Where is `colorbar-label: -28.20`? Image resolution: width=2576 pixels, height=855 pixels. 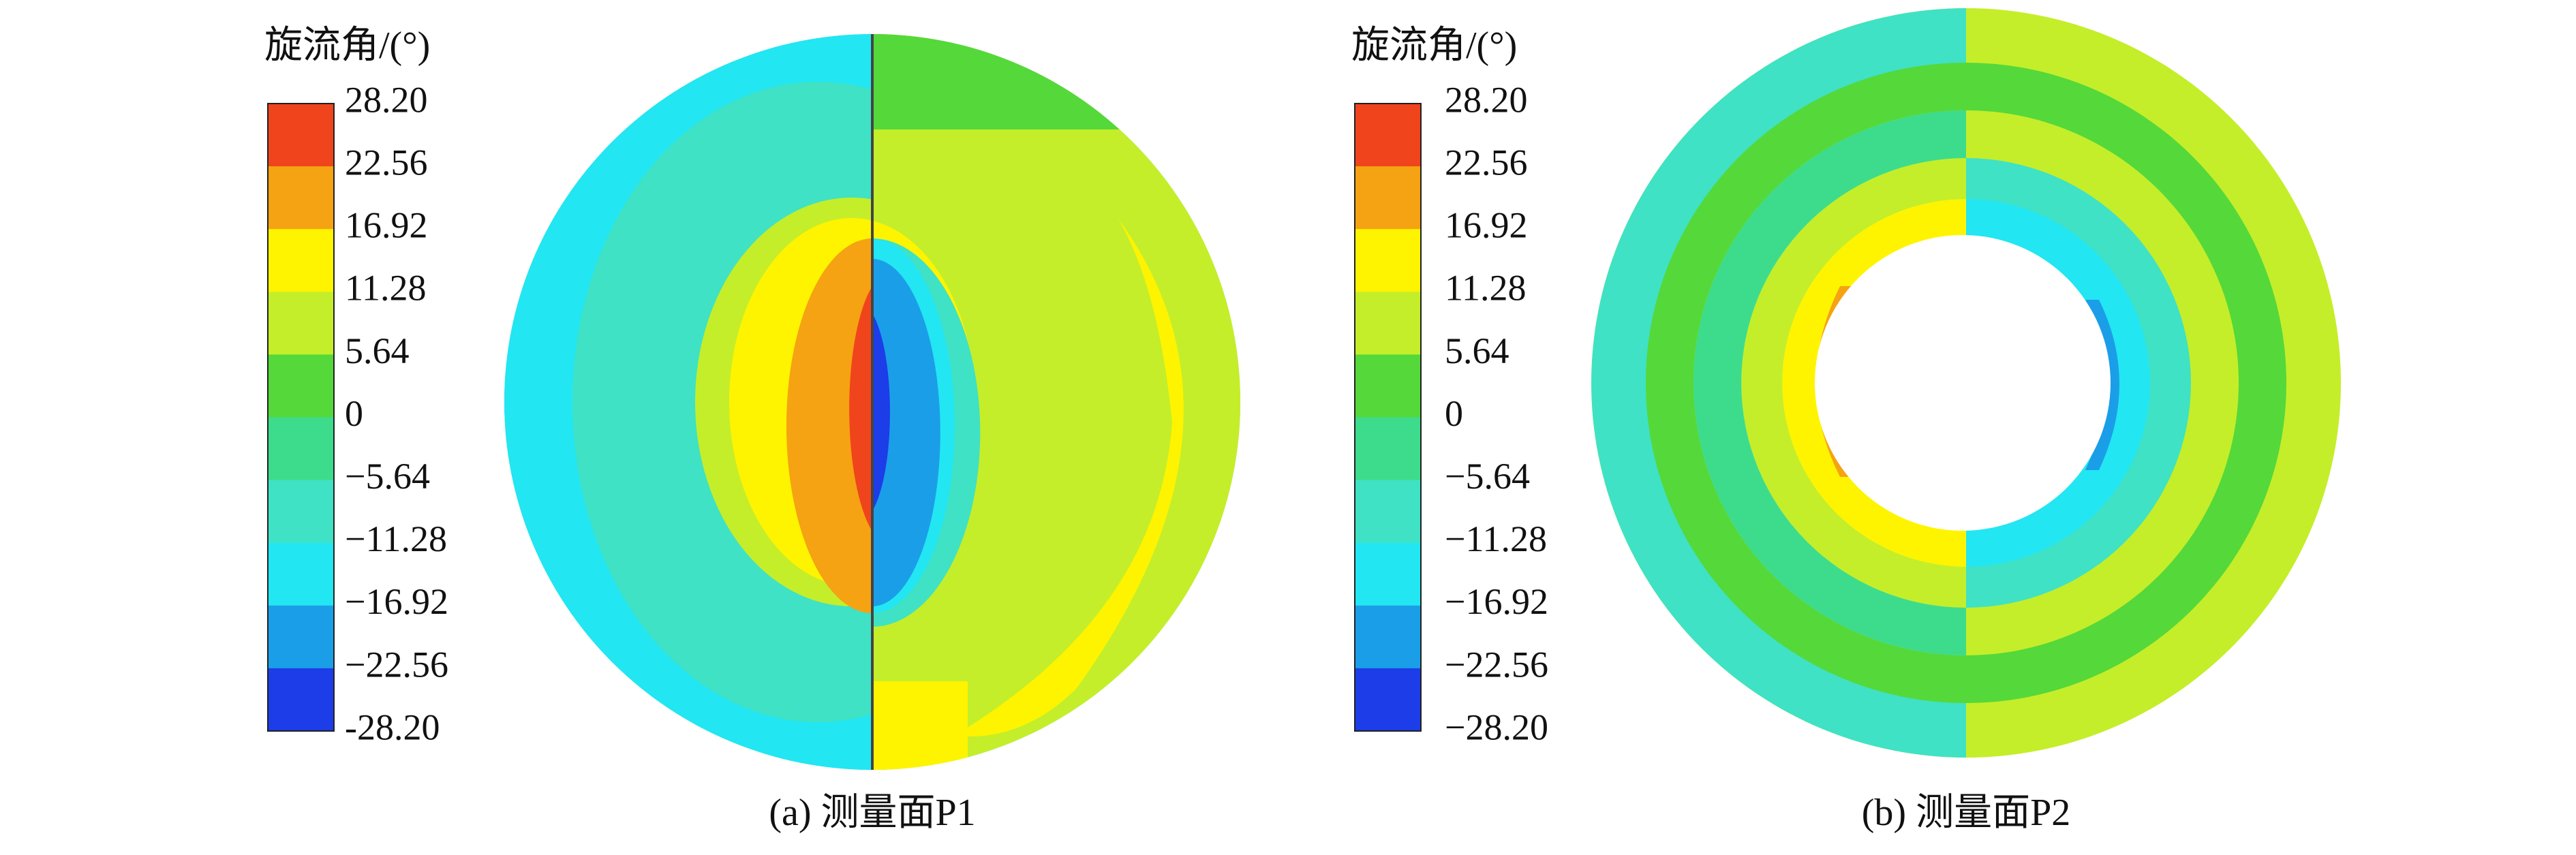
colorbar-label: -28.20 is located at coordinates (392, 726).